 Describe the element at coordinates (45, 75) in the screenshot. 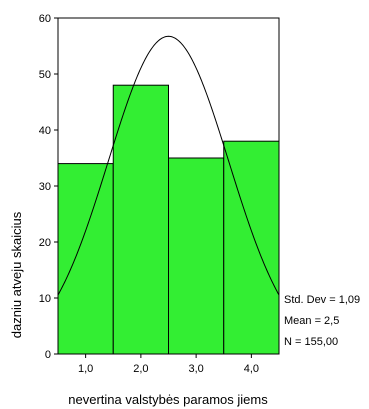

I see `y-tick-label: 50` at that location.